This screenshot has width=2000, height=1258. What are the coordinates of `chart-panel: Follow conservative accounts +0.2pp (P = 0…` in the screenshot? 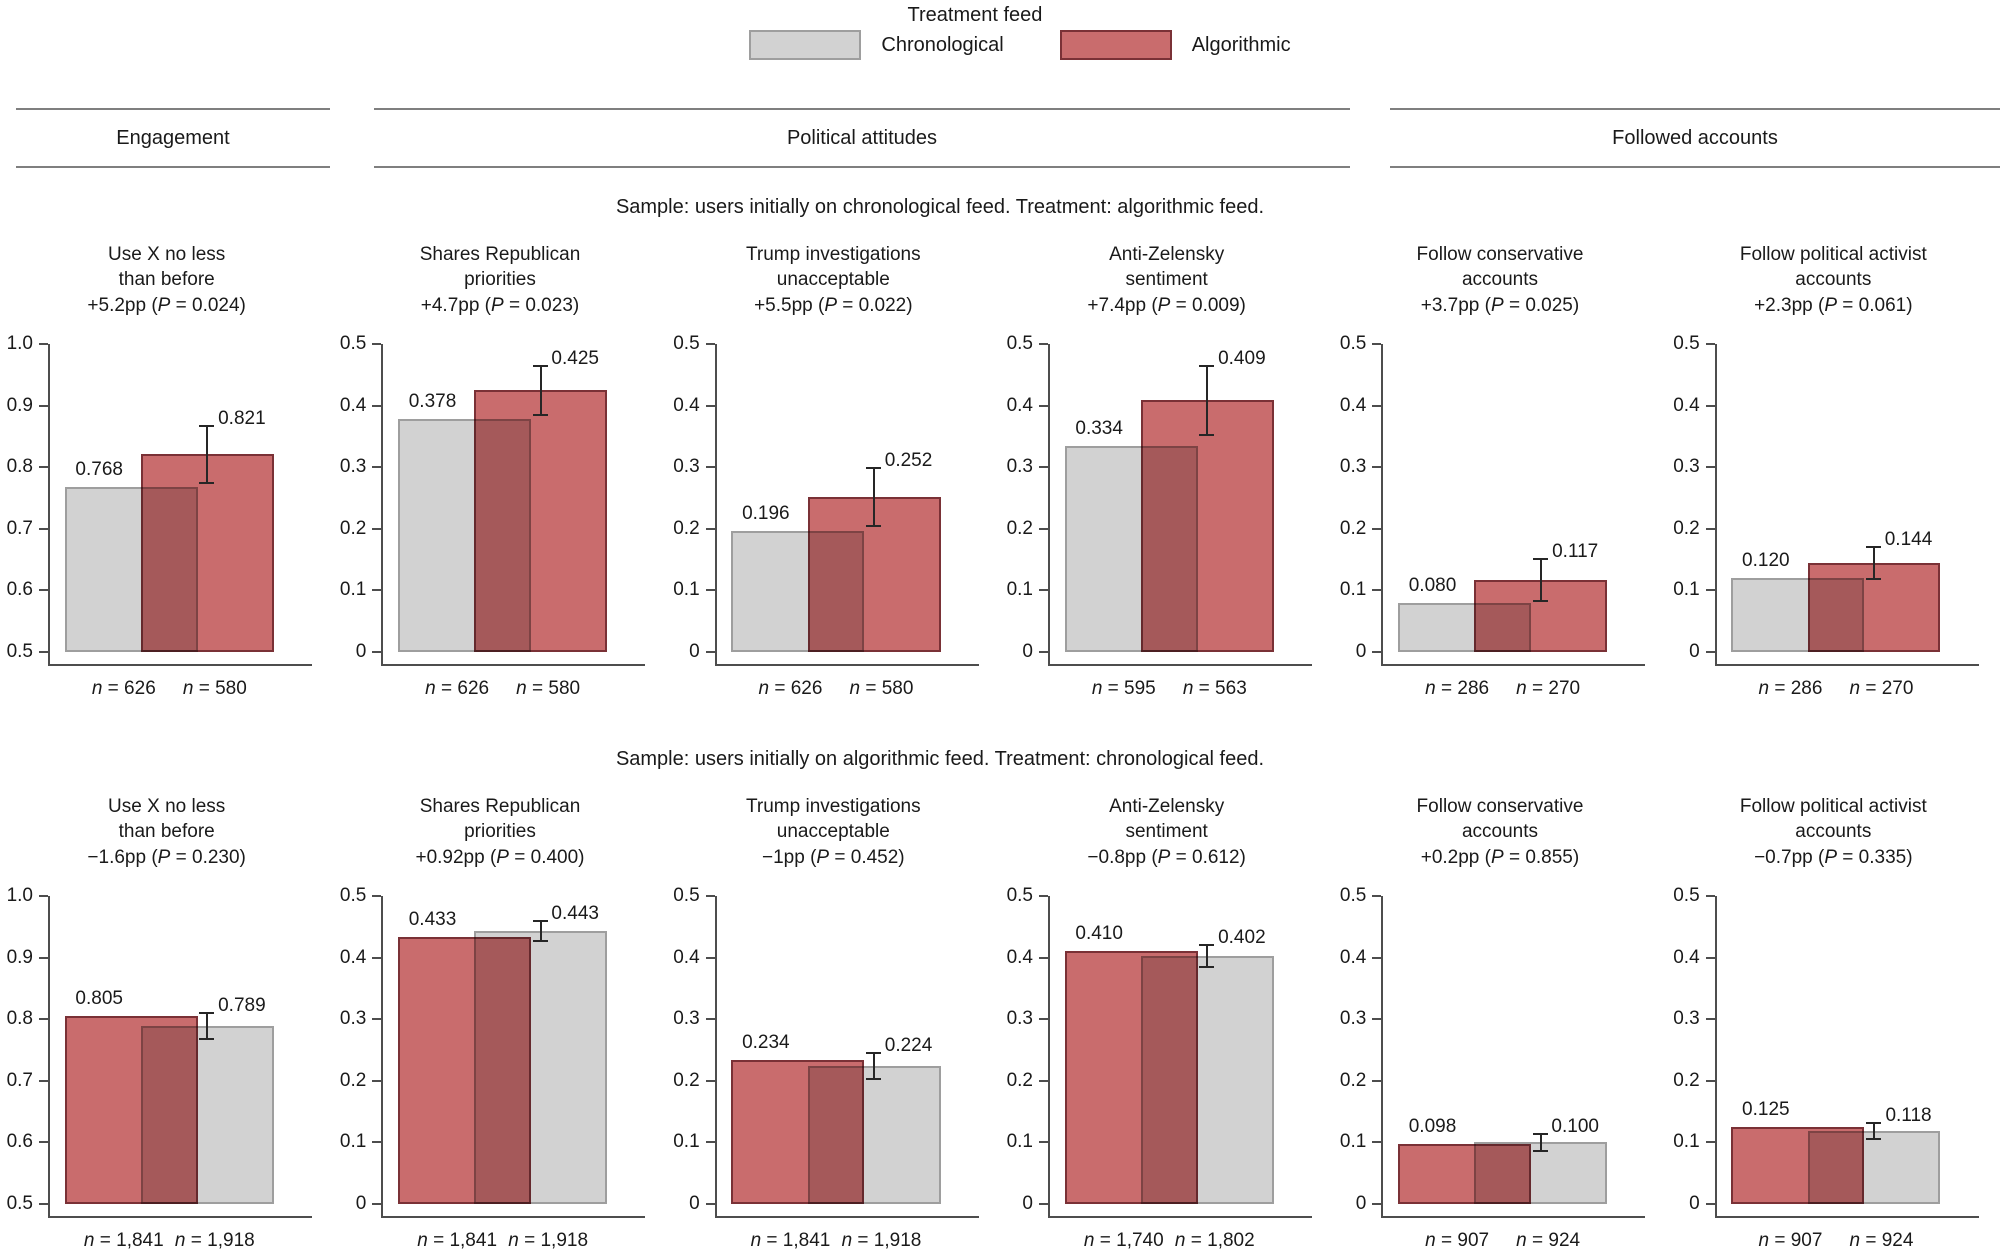 It's located at (1499, 1021).